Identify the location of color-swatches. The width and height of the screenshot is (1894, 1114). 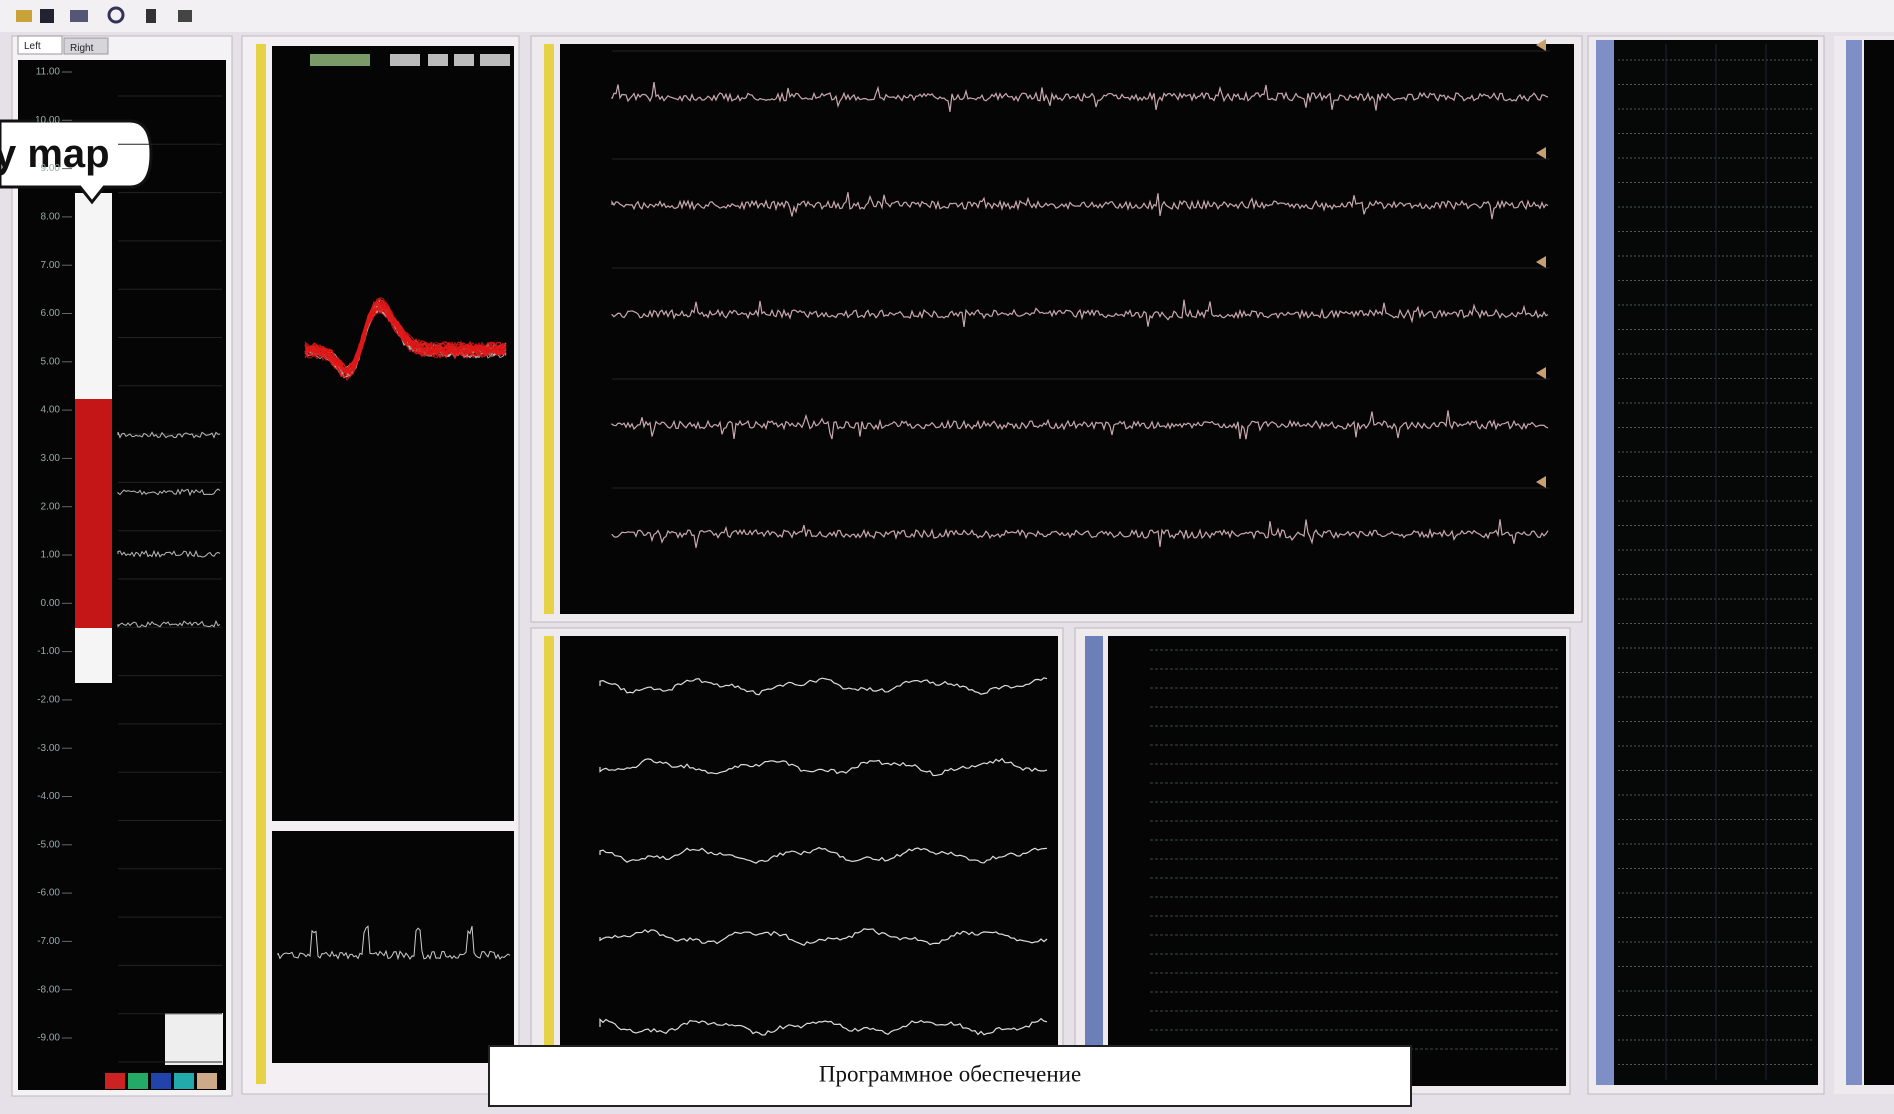
(161, 1081).